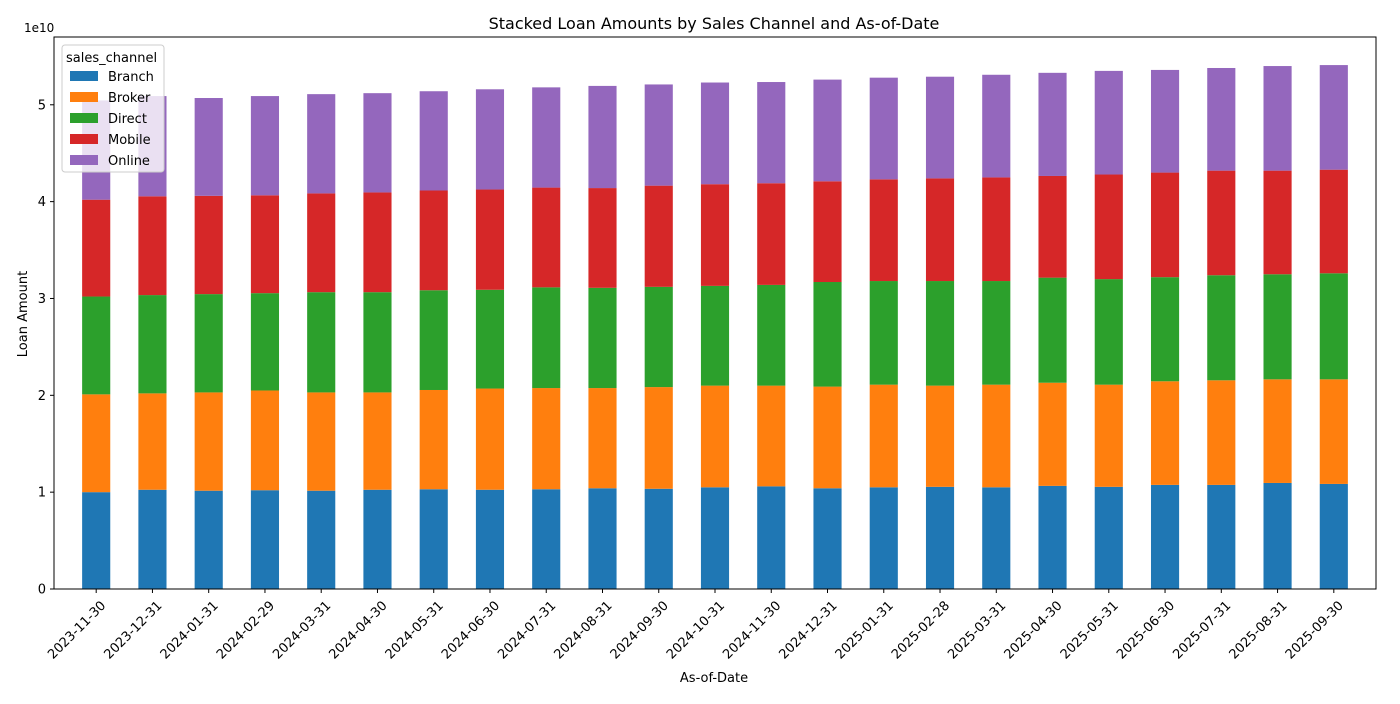 The width and height of the screenshot is (1400, 704). What do you see at coordinates (131, 77) in the screenshot?
I see `legend-label-branch: Branch` at bounding box center [131, 77].